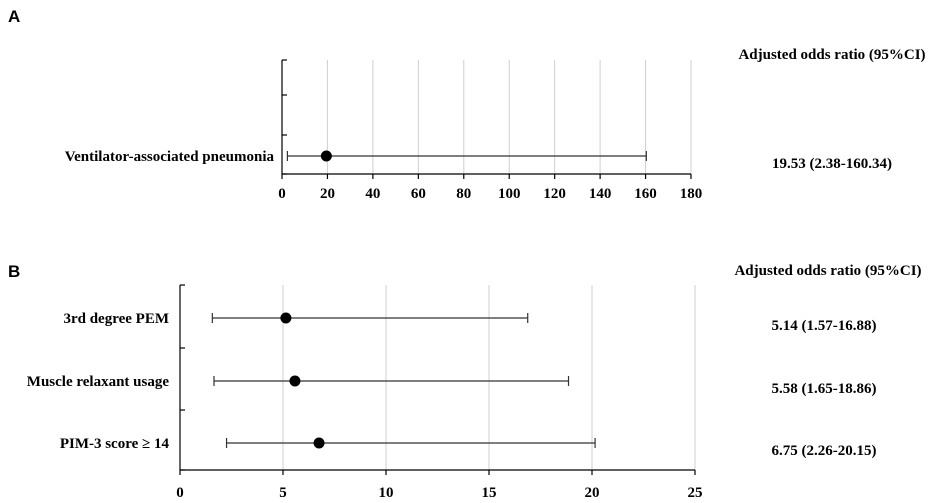 This screenshot has height=503, width=945. I want to click on x-tick-label: 80, so click(463, 194).